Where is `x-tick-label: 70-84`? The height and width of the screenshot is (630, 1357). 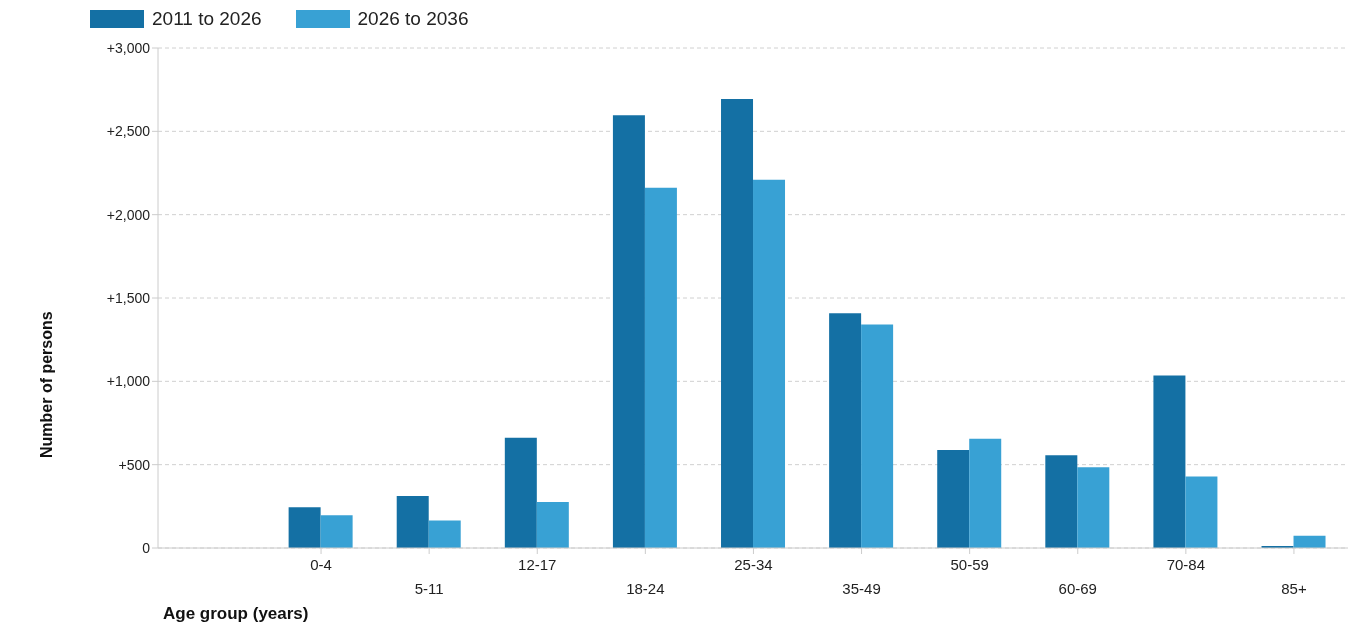
x-tick-label: 70-84 is located at coordinates (1186, 564).